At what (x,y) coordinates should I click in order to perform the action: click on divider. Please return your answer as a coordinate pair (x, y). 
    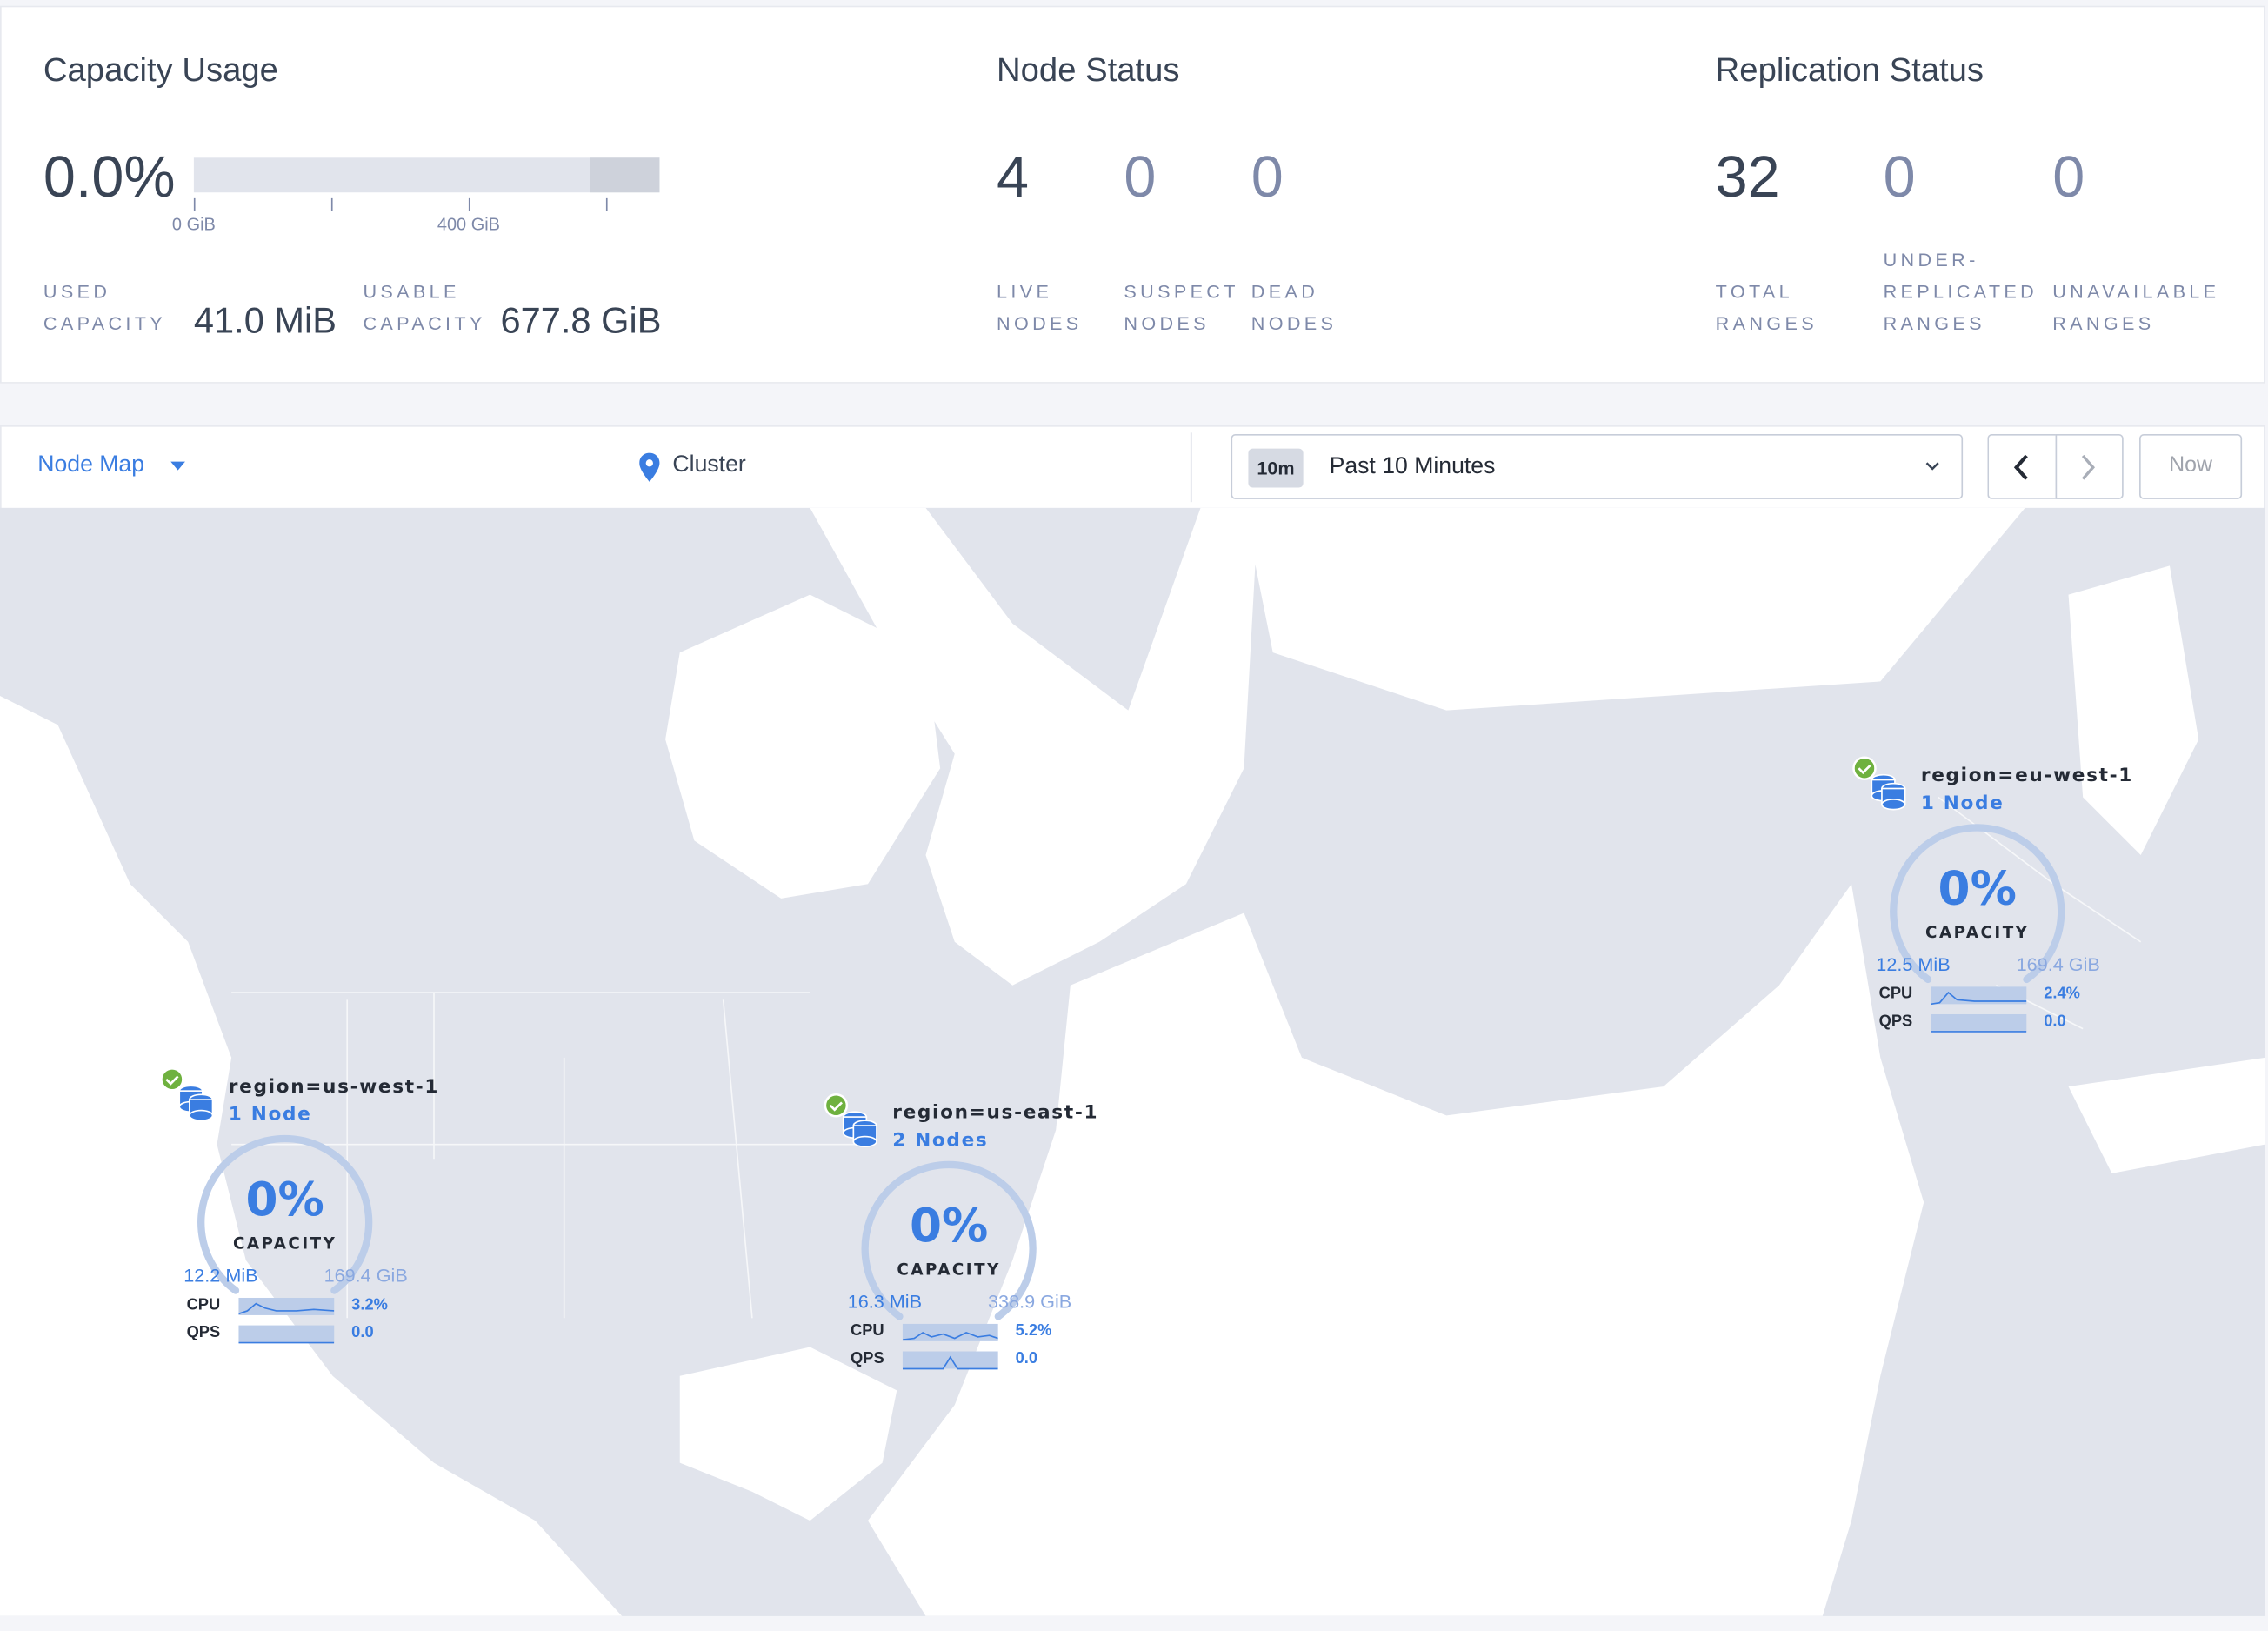
    Looking at the image, I should click on (1191, 468).